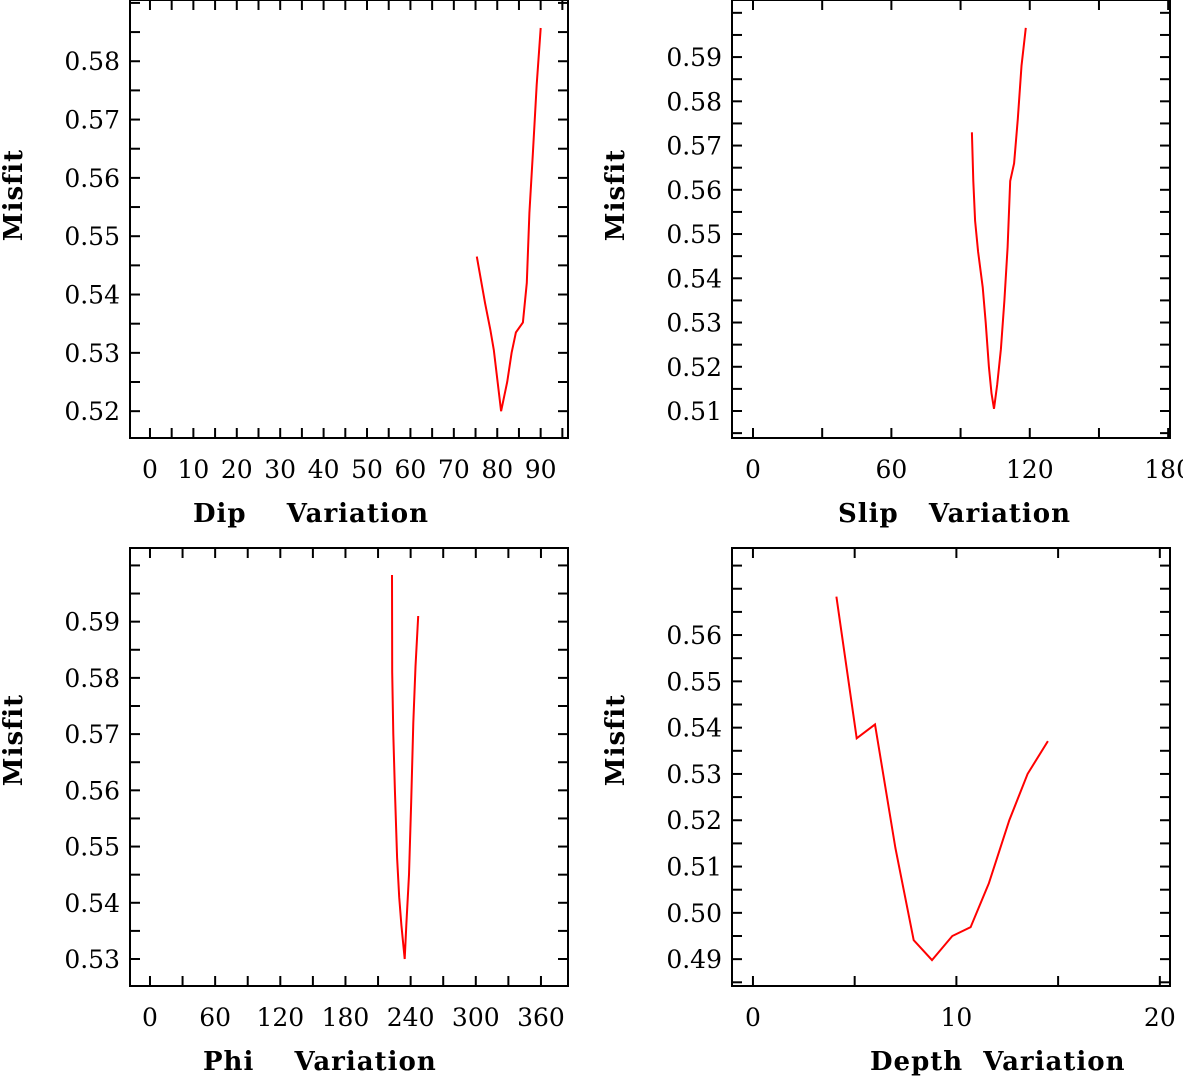  Describe the element at coordinates (497, 469) in the screenshot. I see `x-tick-label: 80` at that location.